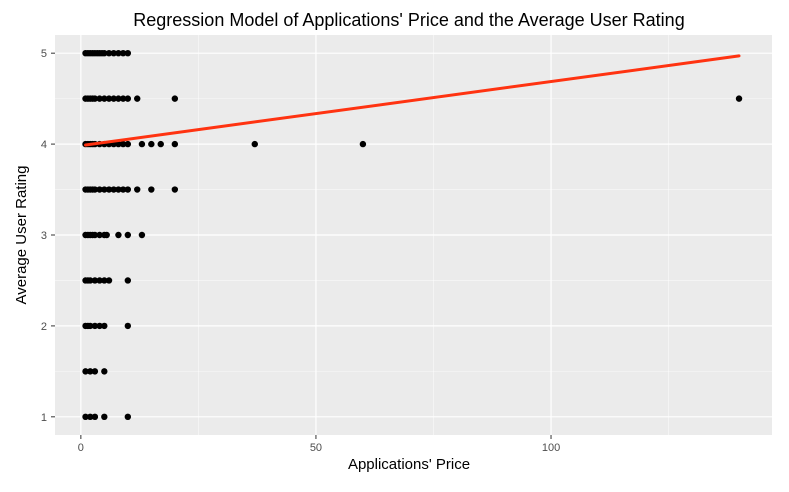 The width and height of the screenshot is (789, 492). I want to click on x-tick-label: 0, so click(81, 448).